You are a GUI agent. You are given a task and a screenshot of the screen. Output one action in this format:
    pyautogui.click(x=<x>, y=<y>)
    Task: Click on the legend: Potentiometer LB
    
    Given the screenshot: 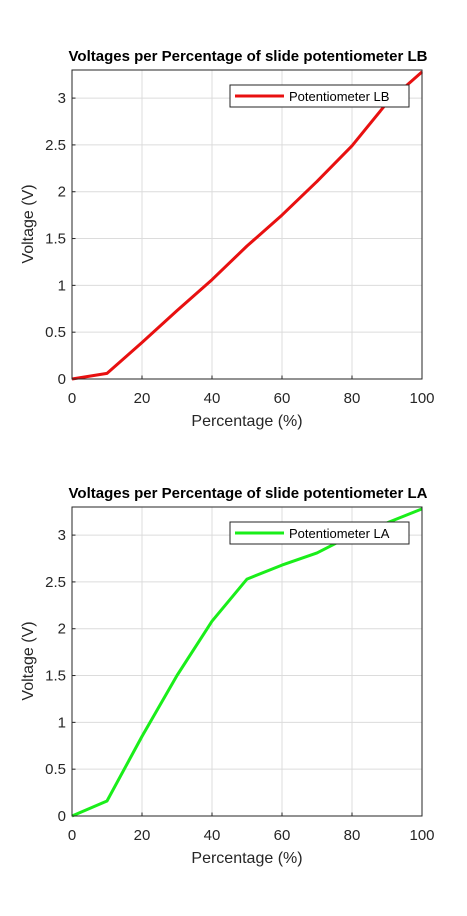 What is the action you would take?
    pyautogui.click(x=319, y=96)
    